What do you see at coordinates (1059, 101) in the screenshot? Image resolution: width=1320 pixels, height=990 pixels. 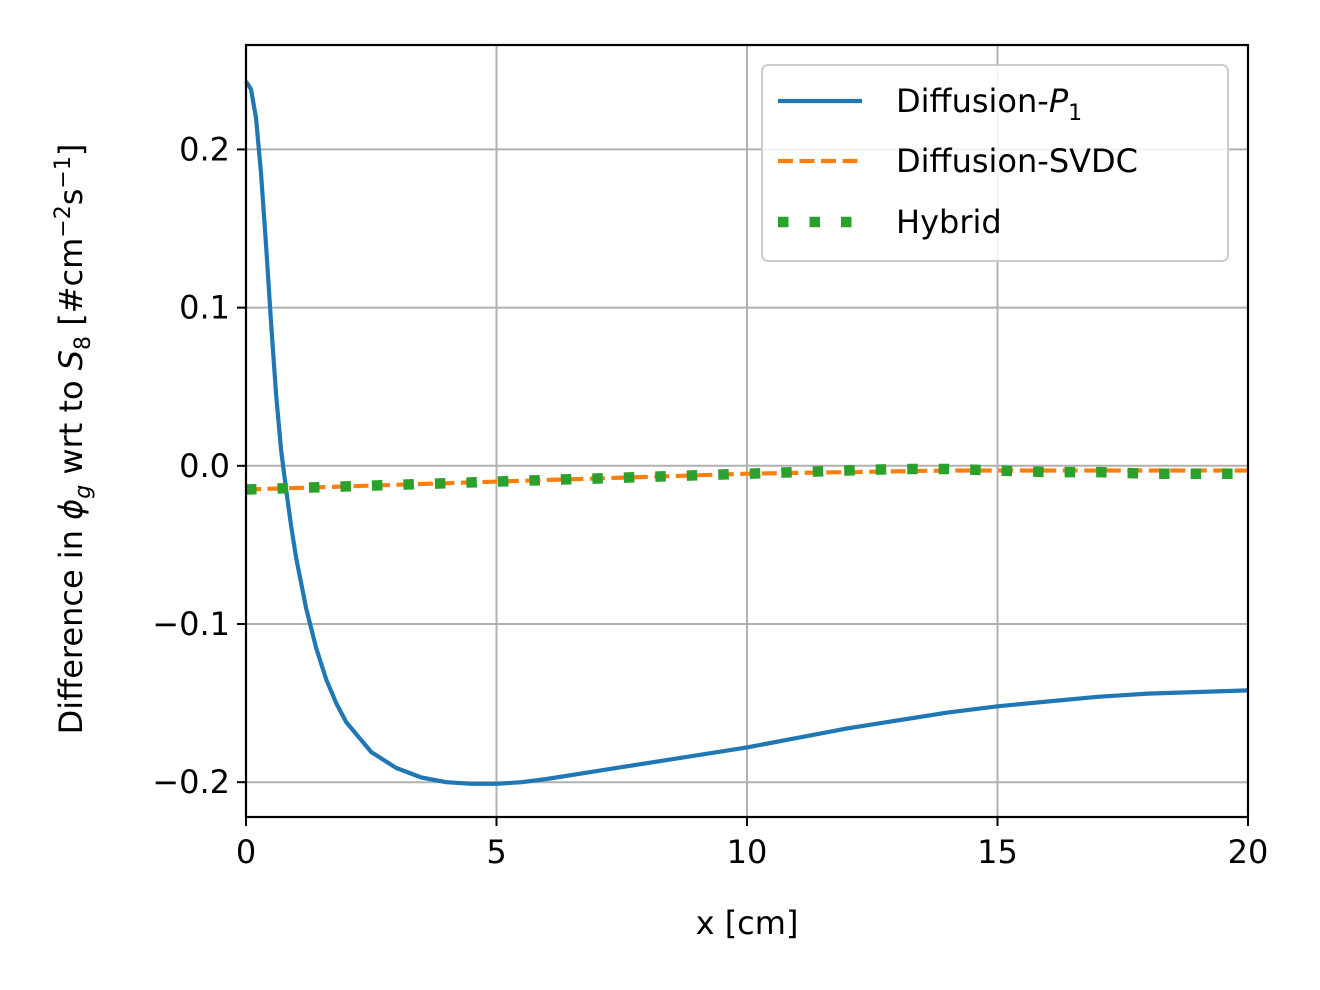 I see `legend-label-diffusion-p1-italic: P` at bounding box center [1059, 101].